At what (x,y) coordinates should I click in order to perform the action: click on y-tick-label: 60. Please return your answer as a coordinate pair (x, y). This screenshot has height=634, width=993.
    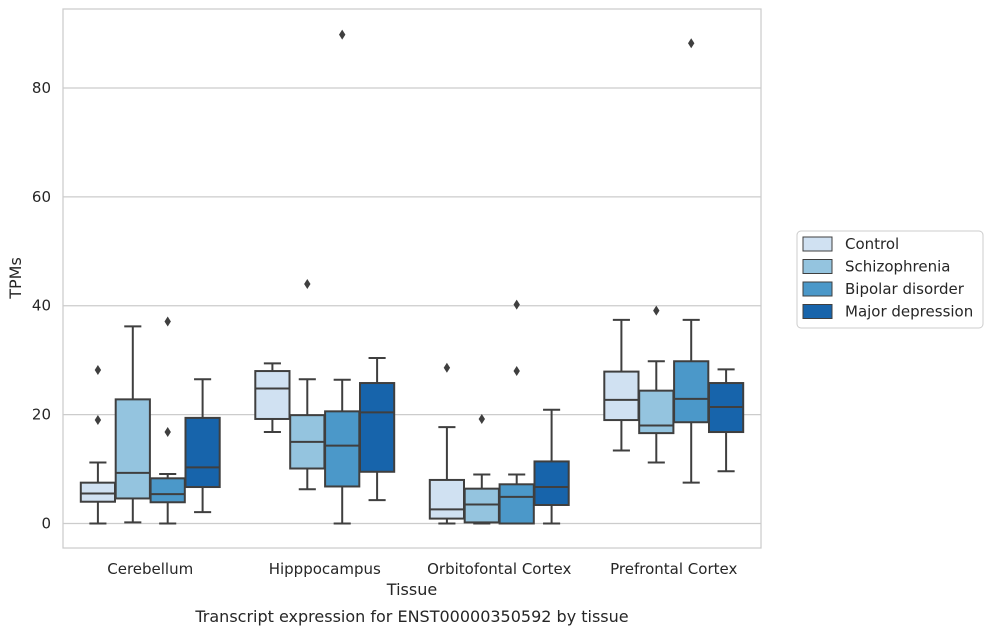
    Looking at the image, I should click on (41, 197).